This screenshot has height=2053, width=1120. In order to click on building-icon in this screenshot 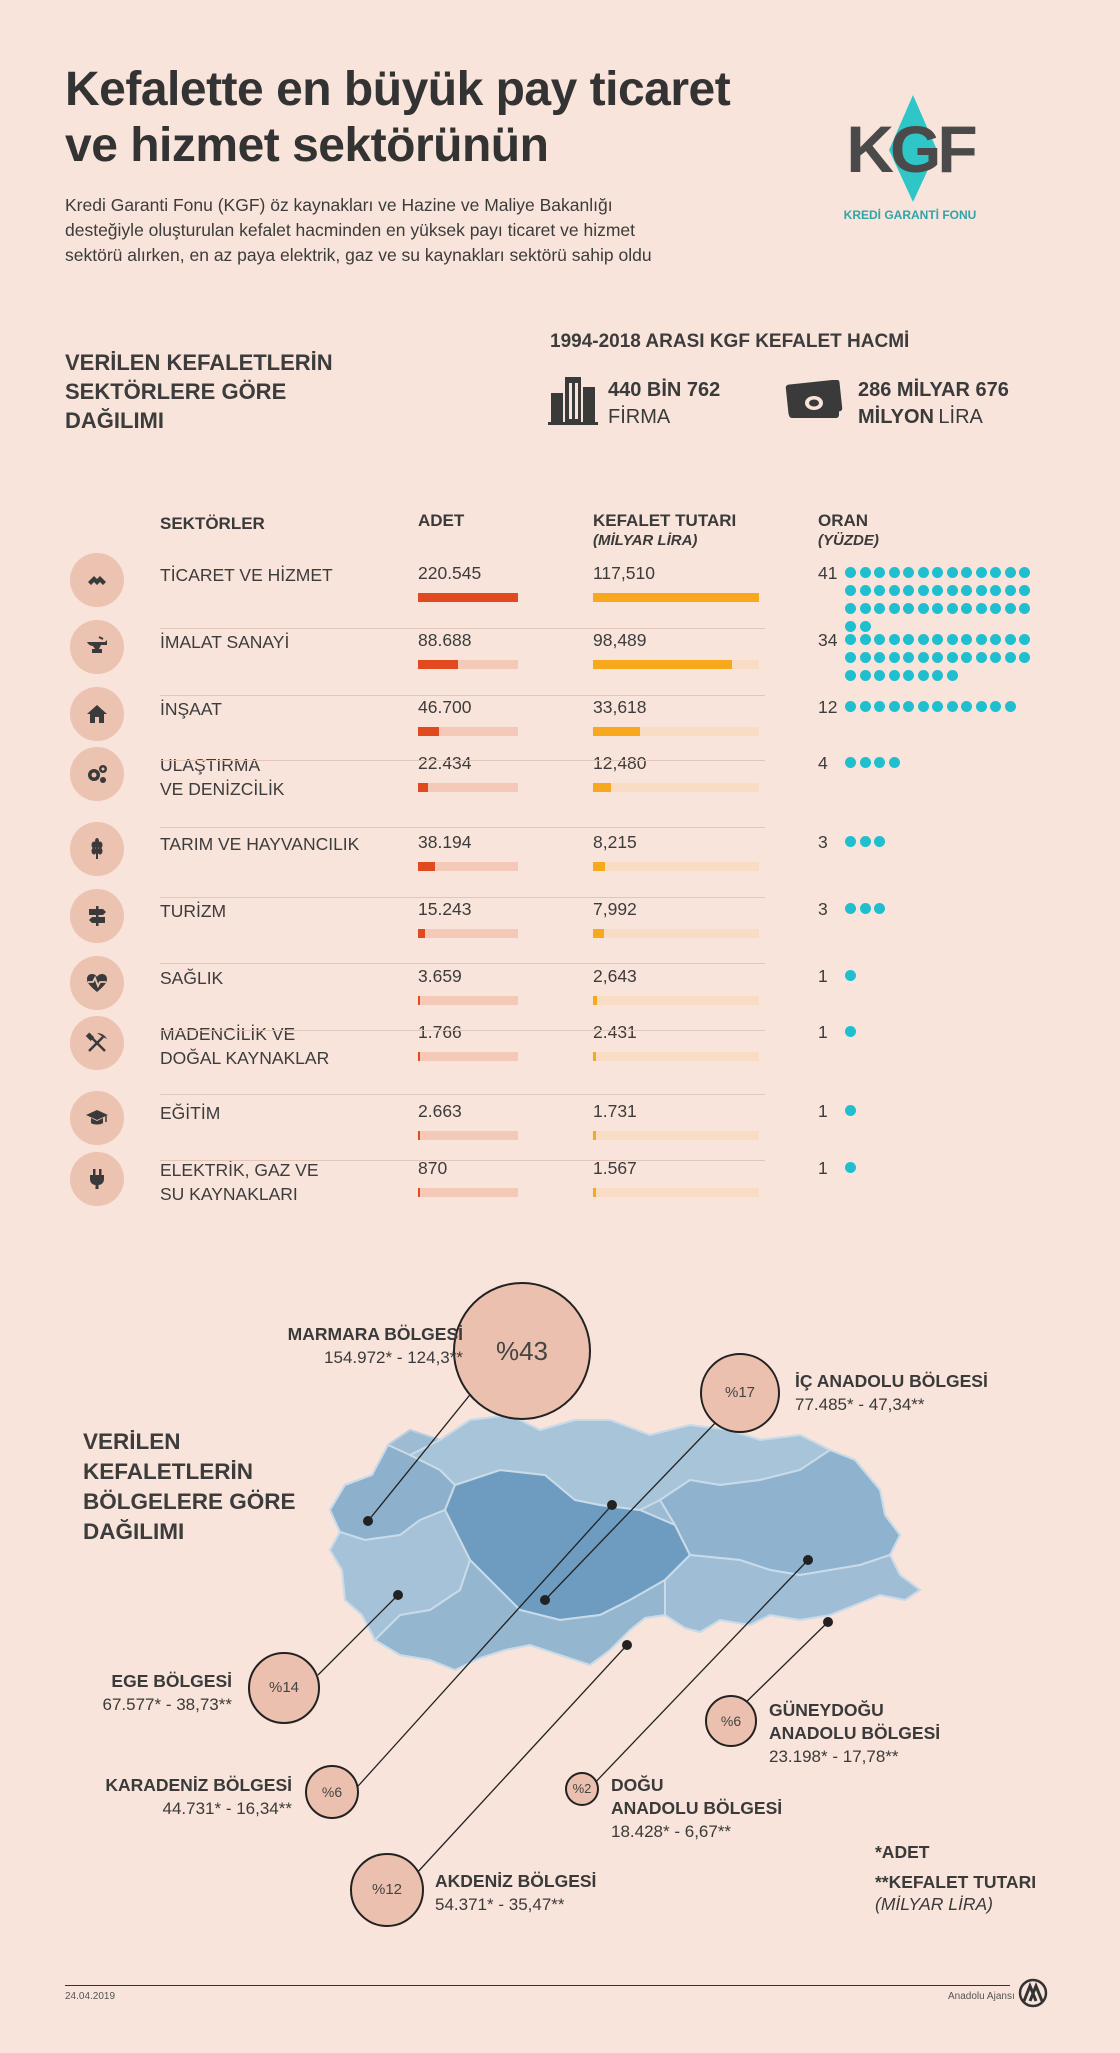, I will do `click(573, 401)`.